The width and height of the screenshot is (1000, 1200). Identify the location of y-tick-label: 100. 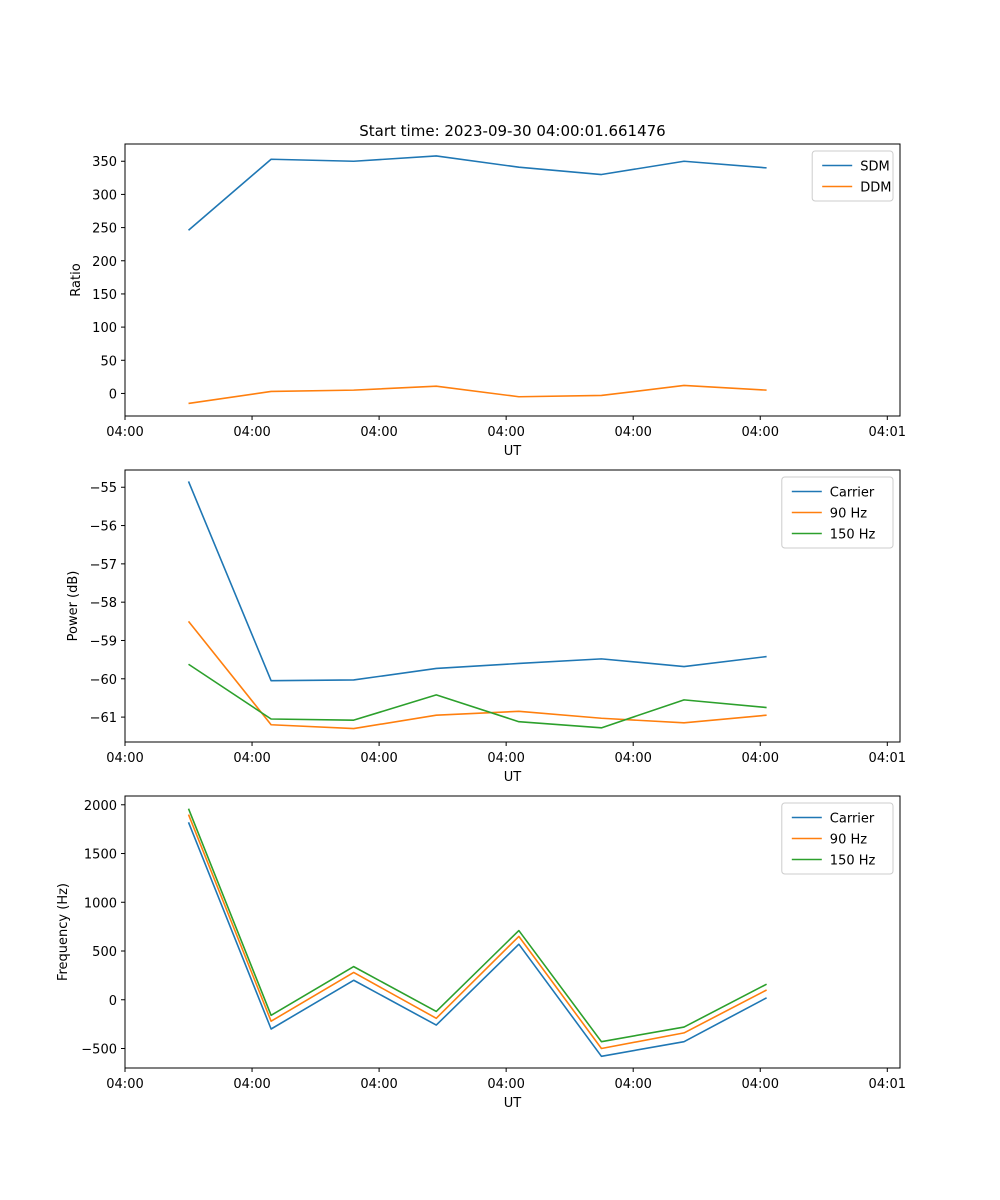
(104, 328).